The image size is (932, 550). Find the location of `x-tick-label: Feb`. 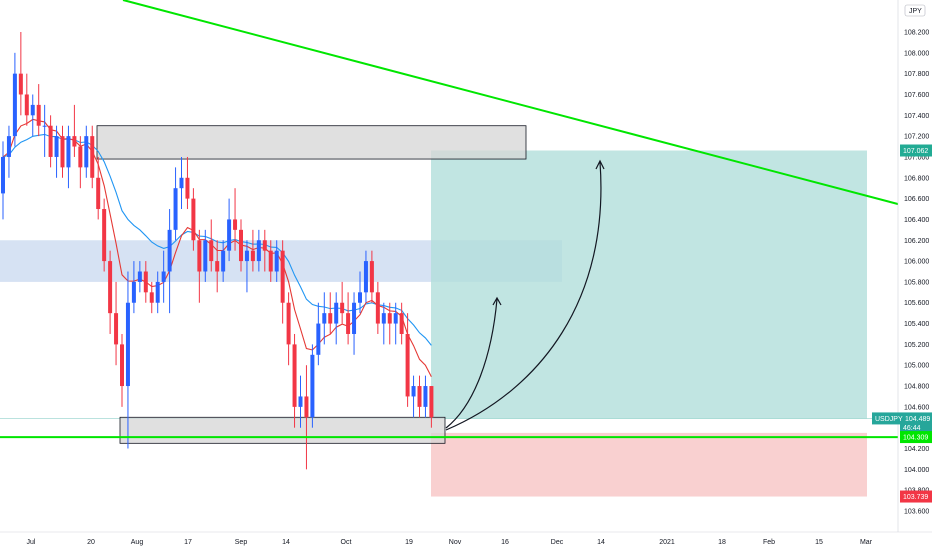

x-tick-label: Feb is located at coordinates (769, 542).